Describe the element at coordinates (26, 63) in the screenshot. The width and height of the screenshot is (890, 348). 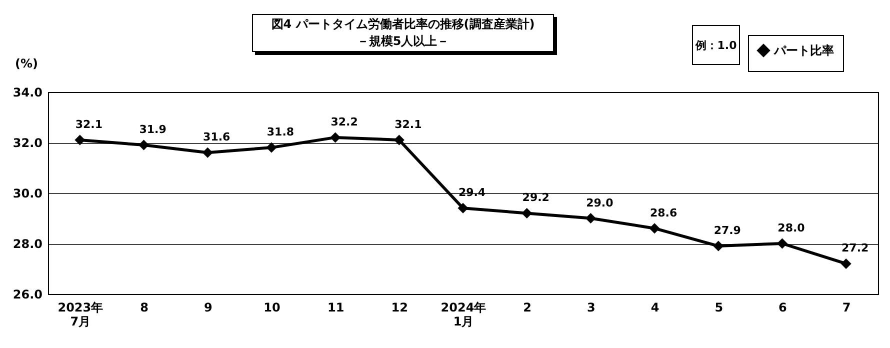
I see `y-axis-title: (%)` at that location.